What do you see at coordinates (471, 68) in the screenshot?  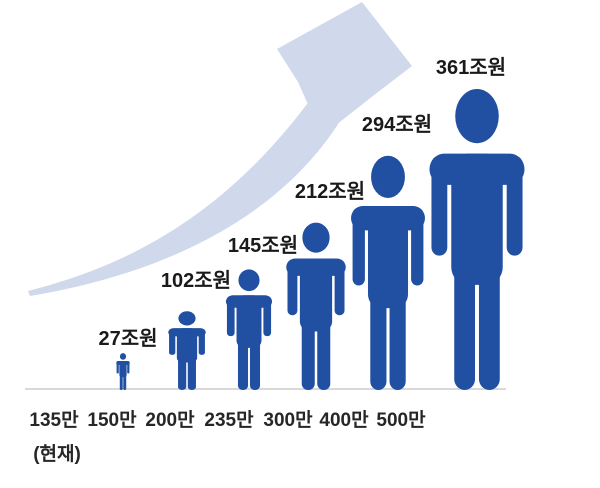 I see `value-label: 361조원` at bounding box center [471, 68].